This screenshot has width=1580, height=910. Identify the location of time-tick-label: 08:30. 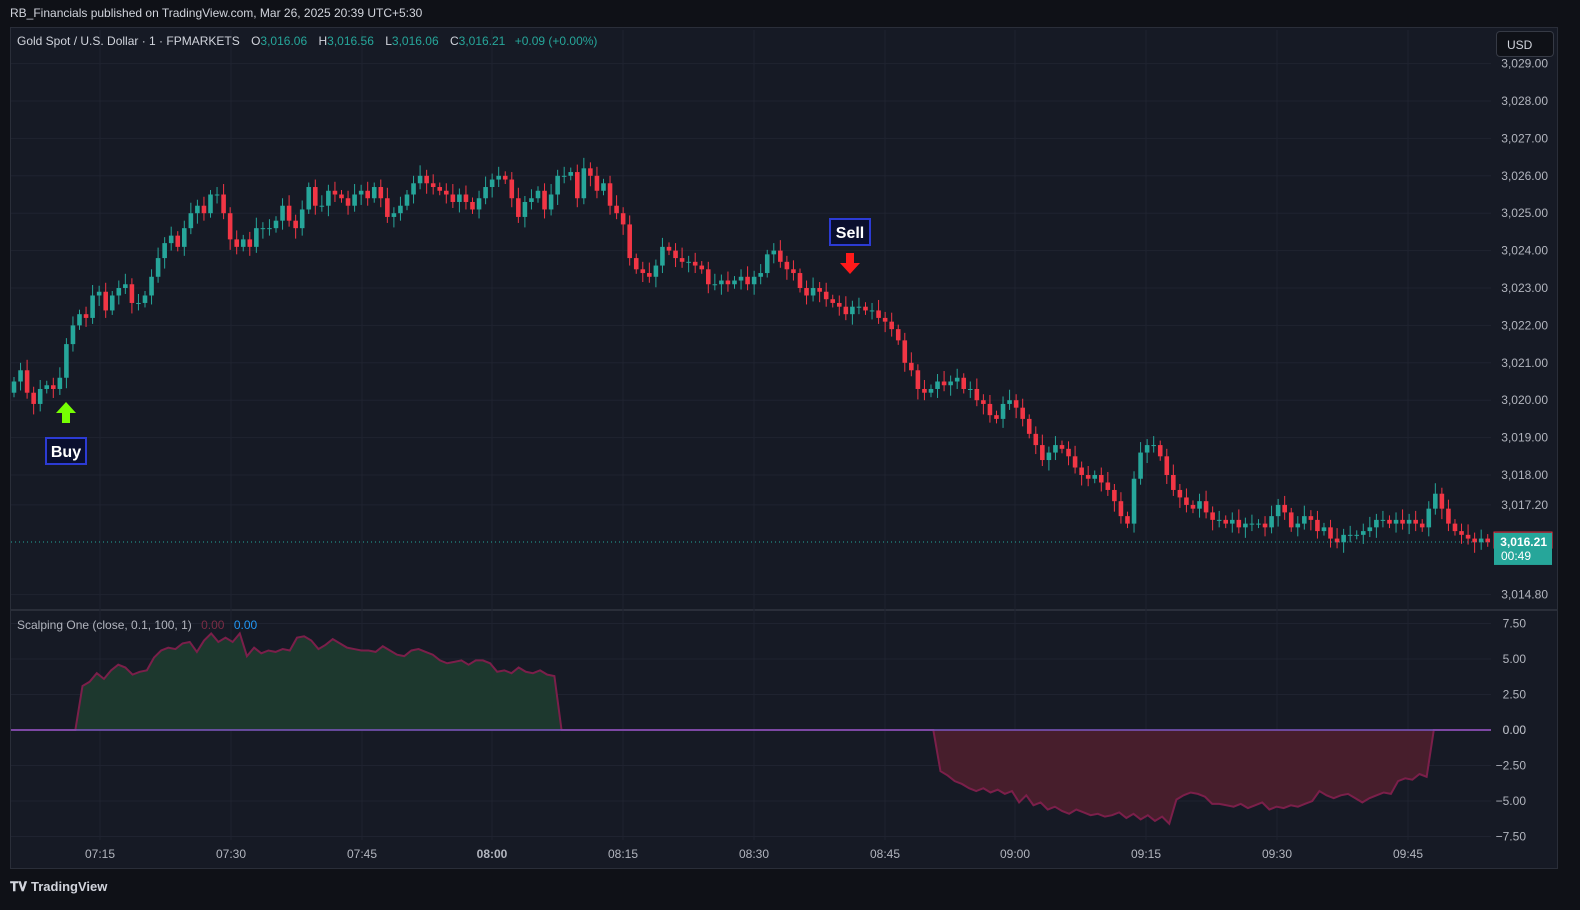
(754, 854).